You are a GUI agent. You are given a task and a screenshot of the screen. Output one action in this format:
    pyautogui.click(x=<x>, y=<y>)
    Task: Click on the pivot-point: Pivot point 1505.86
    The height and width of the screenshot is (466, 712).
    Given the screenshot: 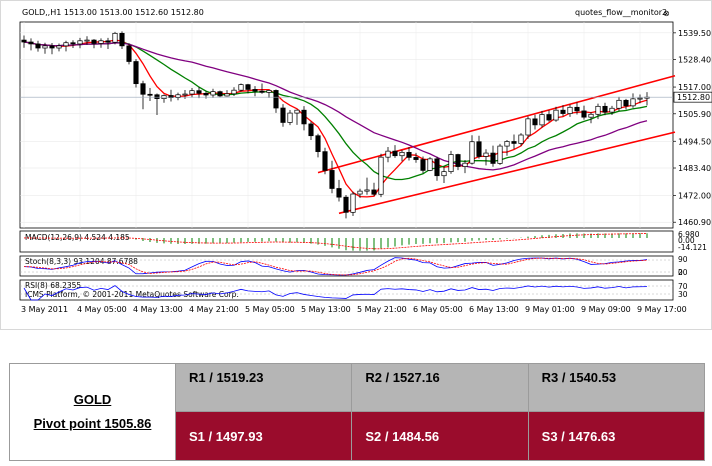 What is the action you would take?
    pyautogui.click(x=92, y=423)
    